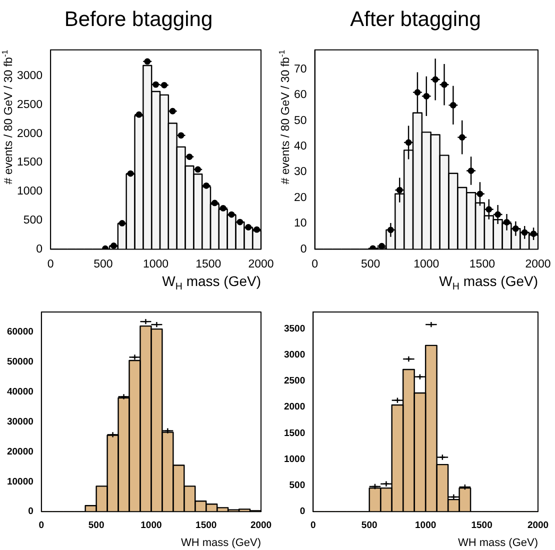  I want to click on y-tick-label: 20, so click(300, 198).